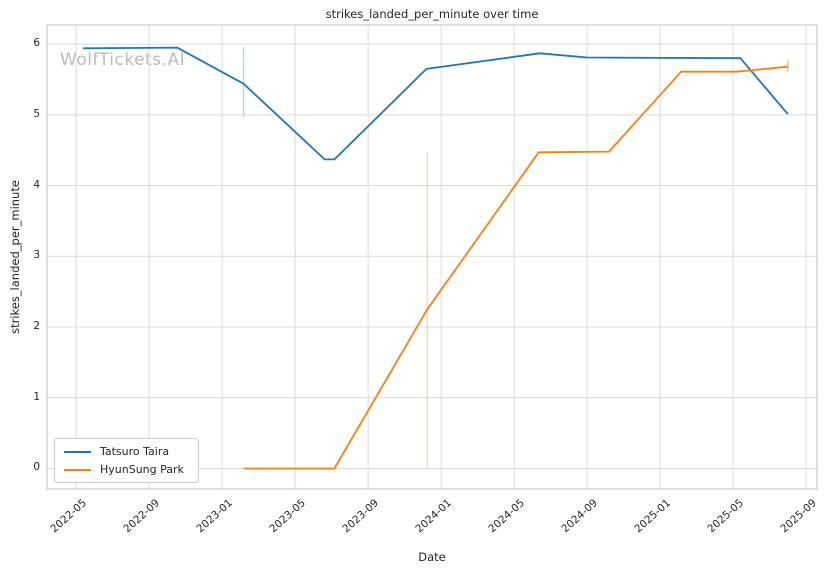 This screenshot has height=575, width=838. Describe the element at coordinates (36, 113) in the screenshot. I see `y-tick-label: 5` at that location.